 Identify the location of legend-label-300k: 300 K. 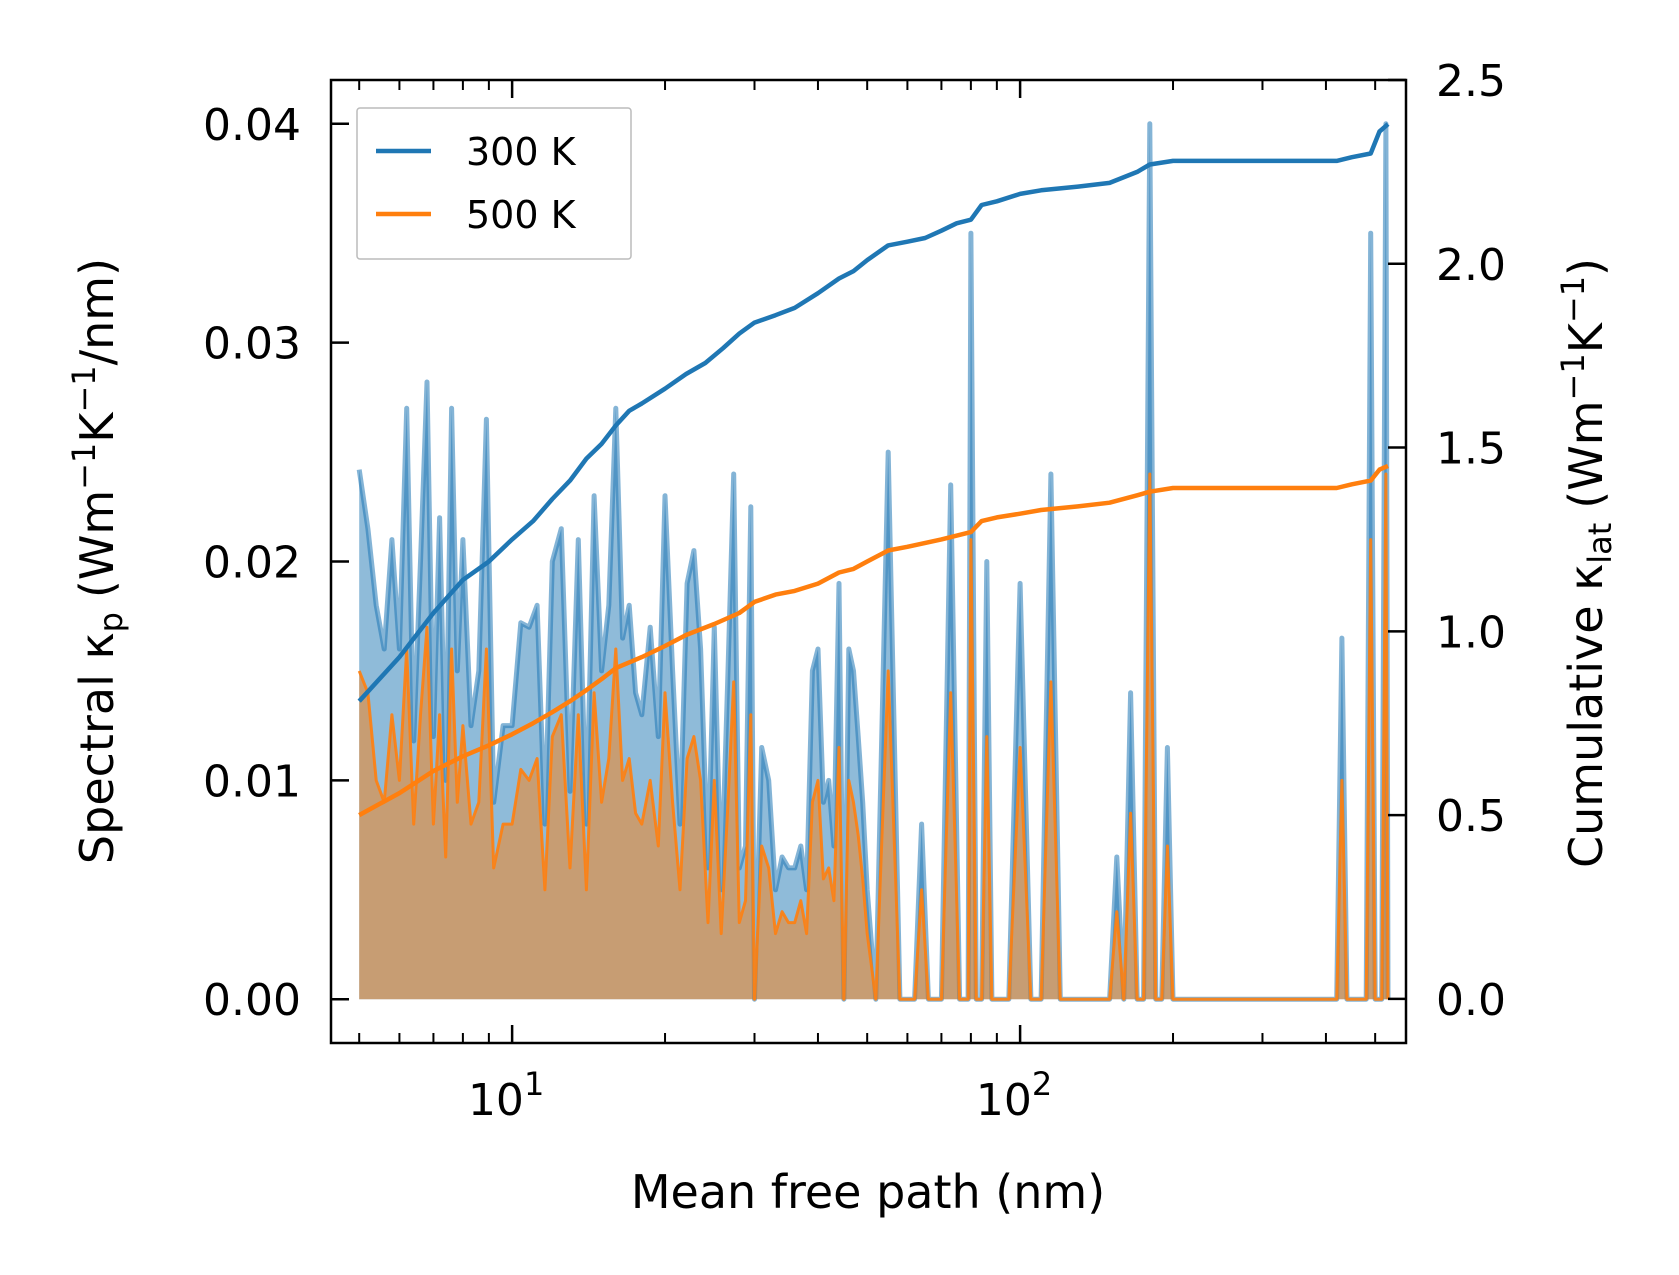
(521, 152).